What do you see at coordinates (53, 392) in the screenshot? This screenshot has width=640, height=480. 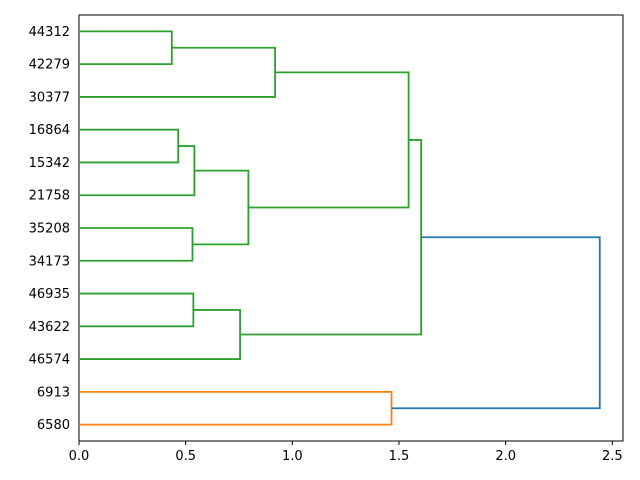 I see `leaf-label-6913: 6913` at bounding box center [53, 392].